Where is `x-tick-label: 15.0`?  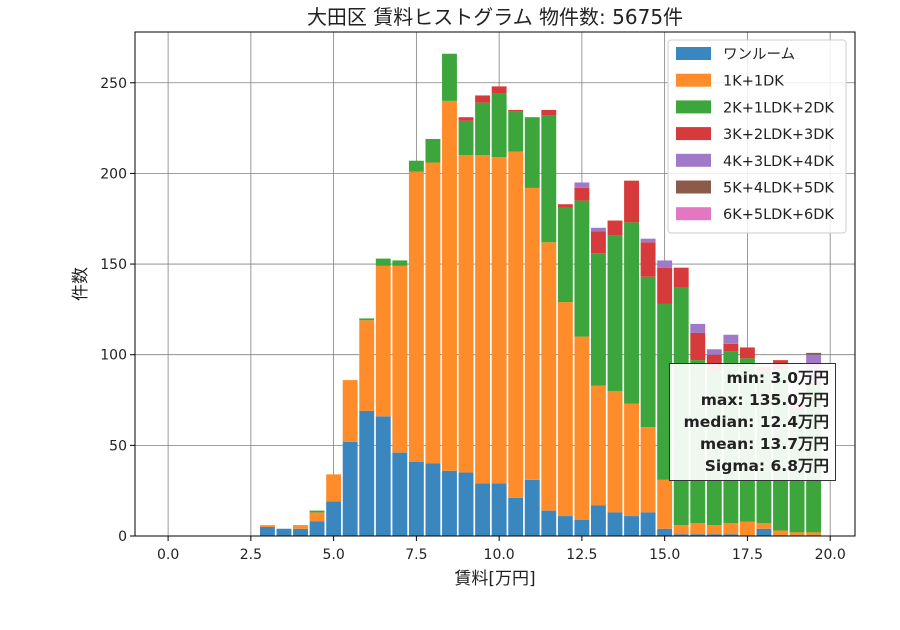
x-tick-label: 15.0 is located at coordinates (664, 555).